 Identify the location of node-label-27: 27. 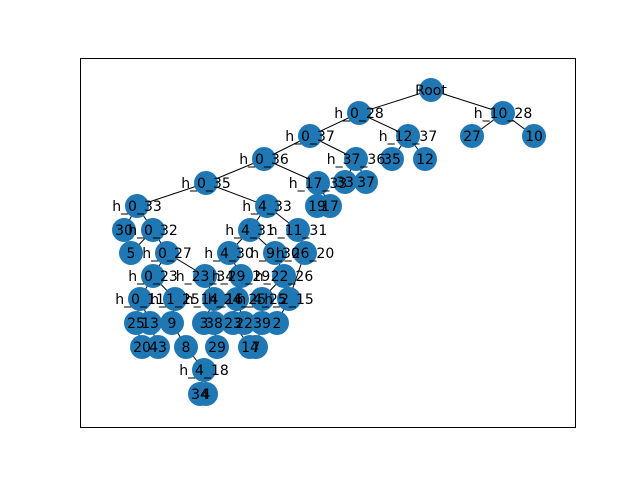
(472, 137).